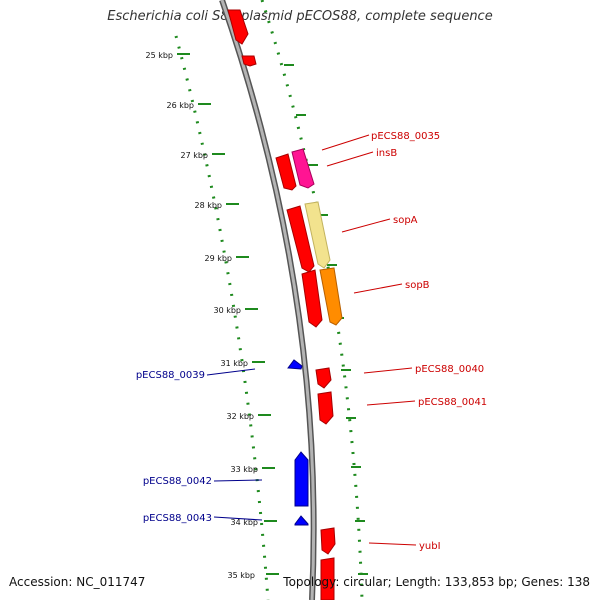 Image resolution: width=600 pixels, height=600 pixels. I want to click on scale-label: 27 kbp, so click(194, 155).